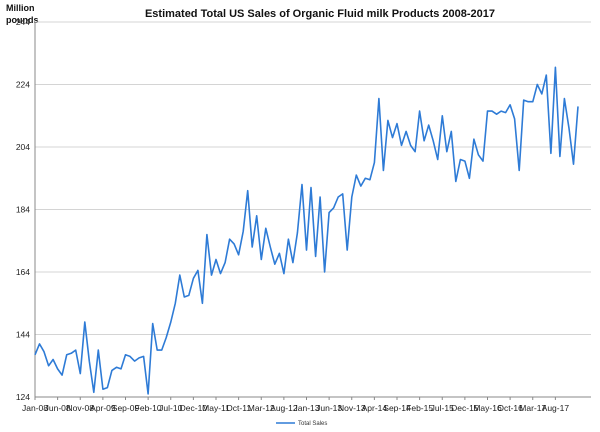  What do you see at coordinates (20, 8) in the screenshot?
I see `y-axis-label-line1: Million` at bounding box center [20, 8].